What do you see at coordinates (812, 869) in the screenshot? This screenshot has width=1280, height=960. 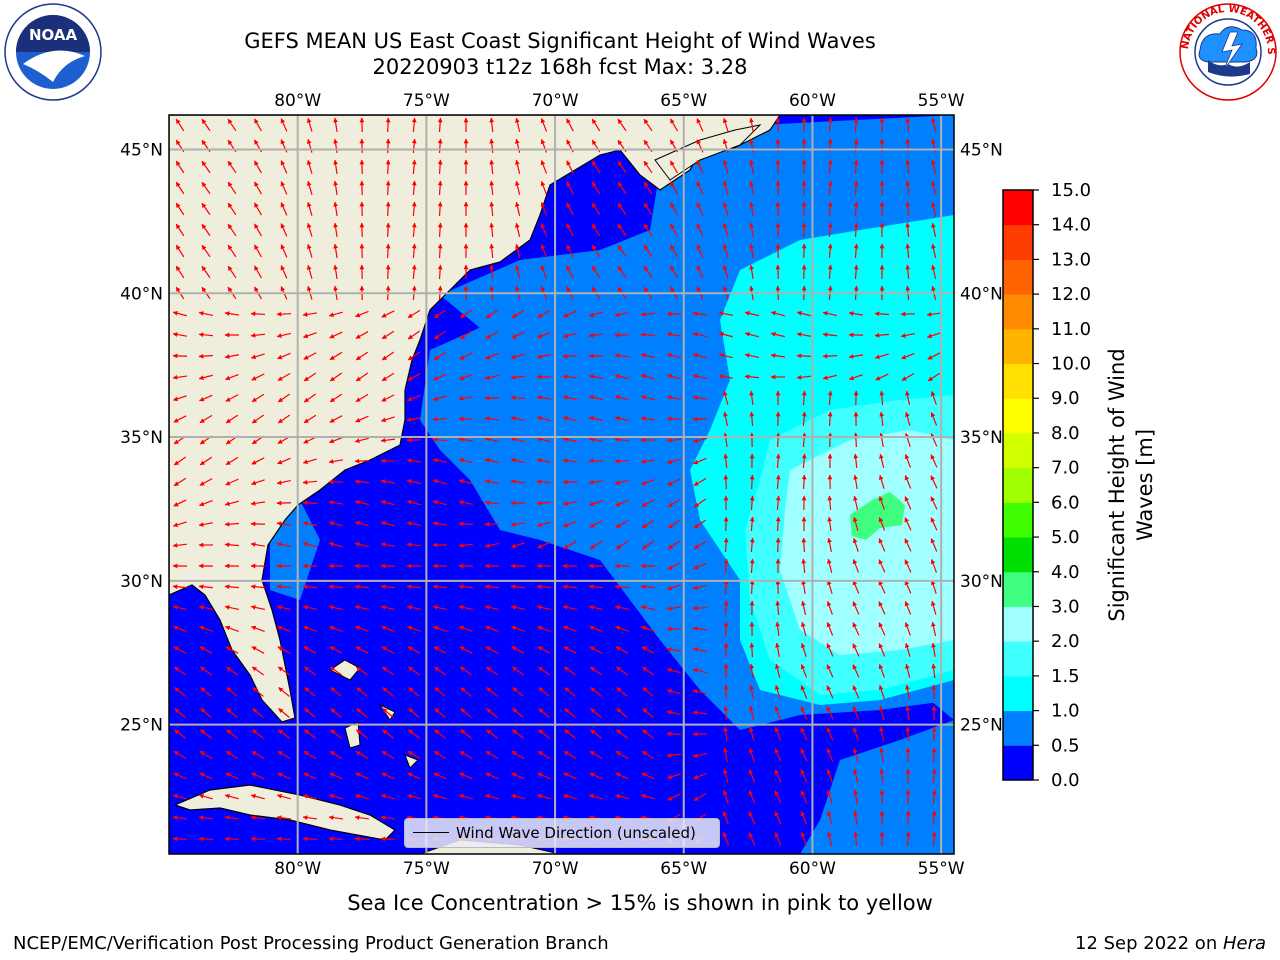 I see `lon-tick-label-bottom: 60°W` at bounding box center [812, 869].